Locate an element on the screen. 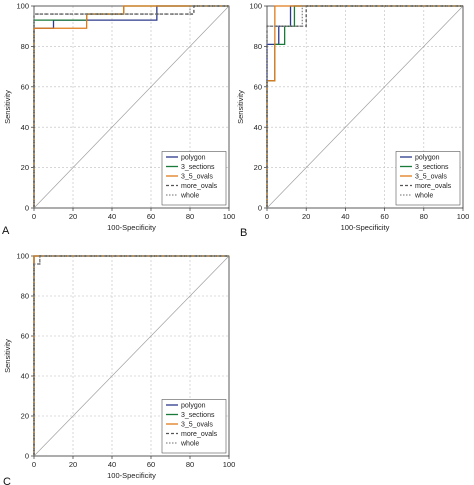  panel-letter: A is located at coordinates (6, 231).